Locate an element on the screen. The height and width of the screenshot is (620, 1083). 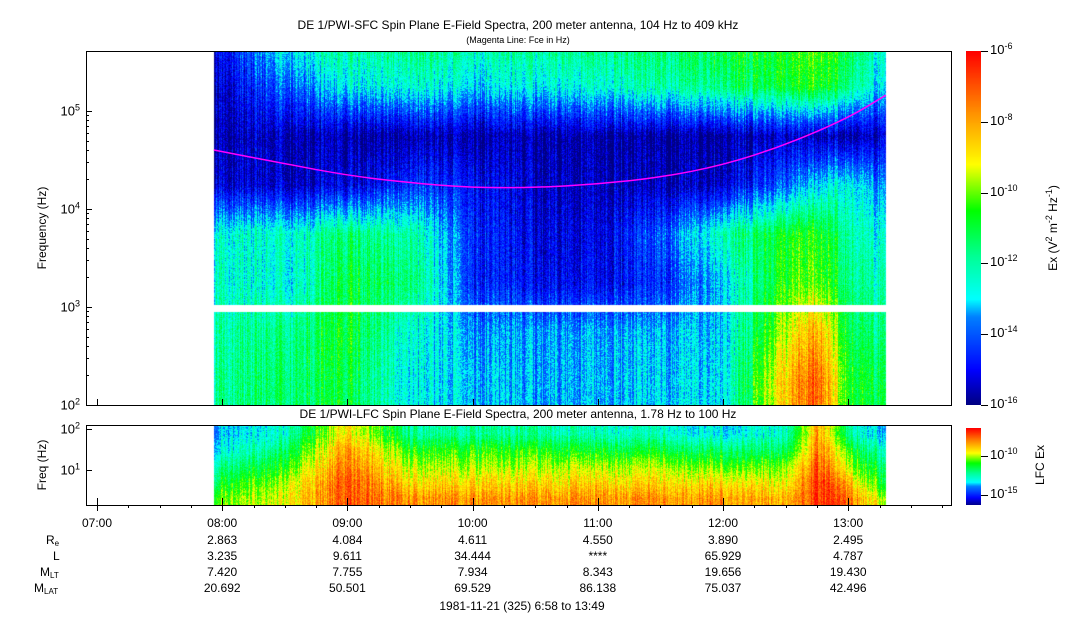
lfc-ylabel: Freq (Hz) is located at coordinates (42, 465).